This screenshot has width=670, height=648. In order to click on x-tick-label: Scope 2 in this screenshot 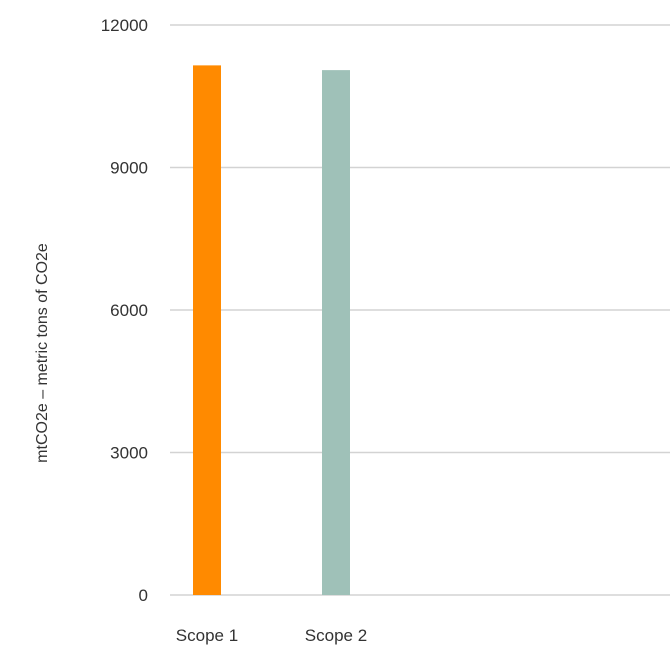, I will do `click(336, 635)`.